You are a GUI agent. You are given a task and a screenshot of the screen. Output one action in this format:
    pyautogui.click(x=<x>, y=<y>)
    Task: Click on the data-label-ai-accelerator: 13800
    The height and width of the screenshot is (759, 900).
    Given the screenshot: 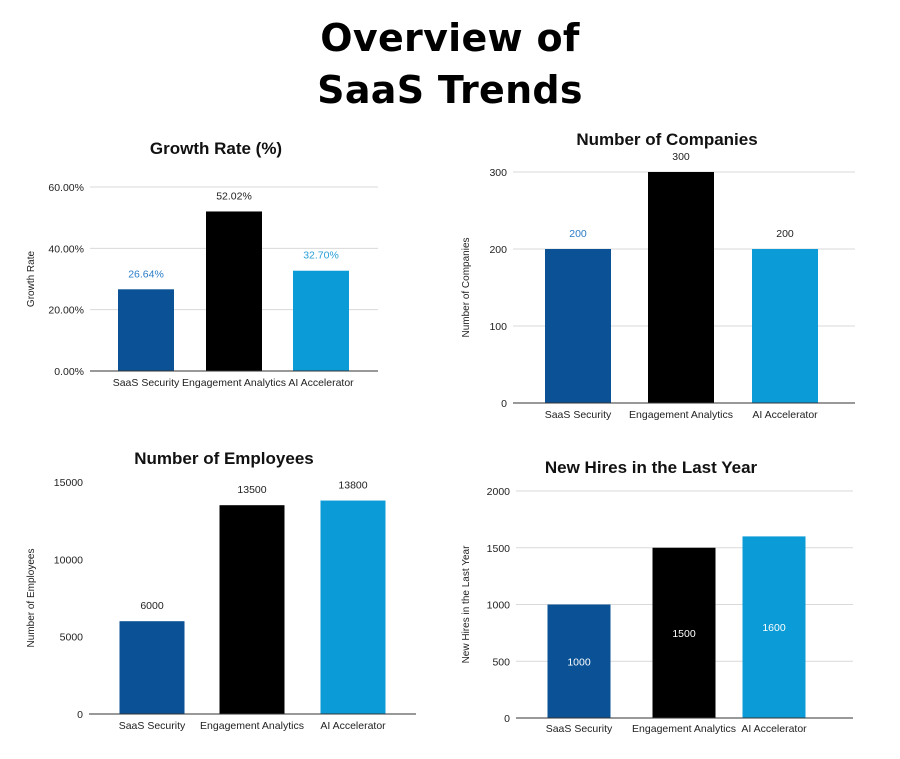 What is the action you would take?
    pyautogui.click(x=352, y=486)
    